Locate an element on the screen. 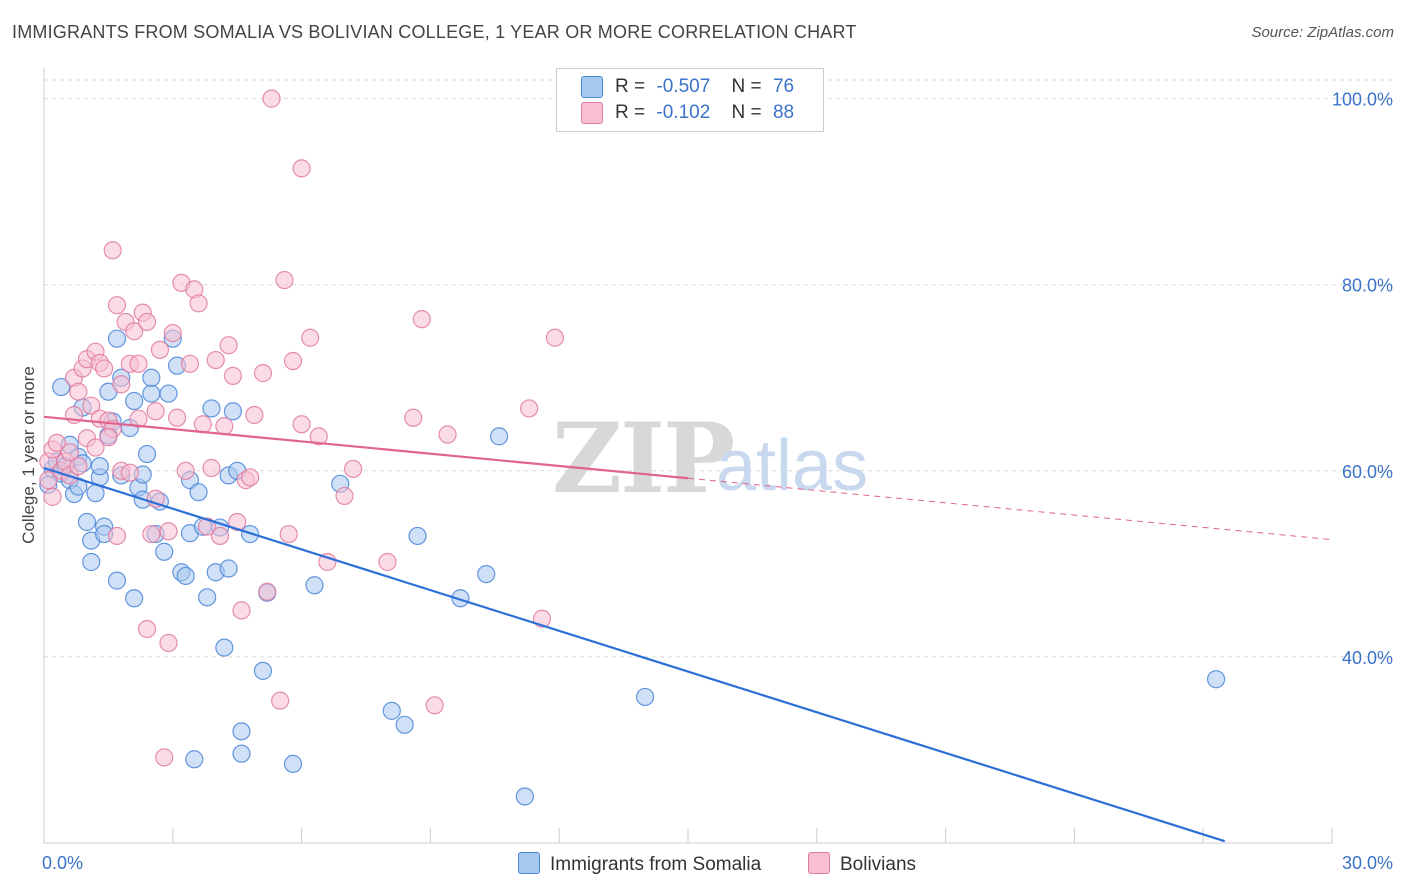  x-tick-label: 30.0% is located at coordinates (1367, 863).